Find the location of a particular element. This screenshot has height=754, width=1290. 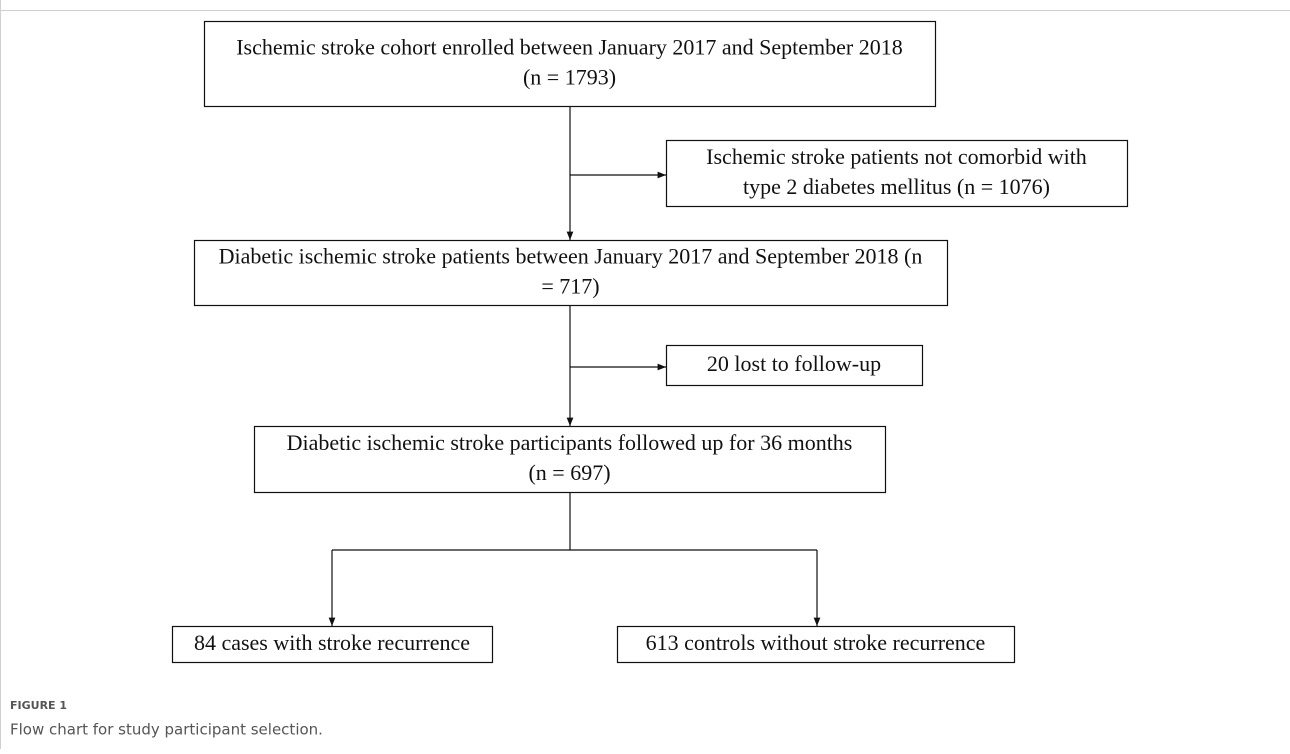

box-text: (n = 697) is located at coordinates (569, 472).